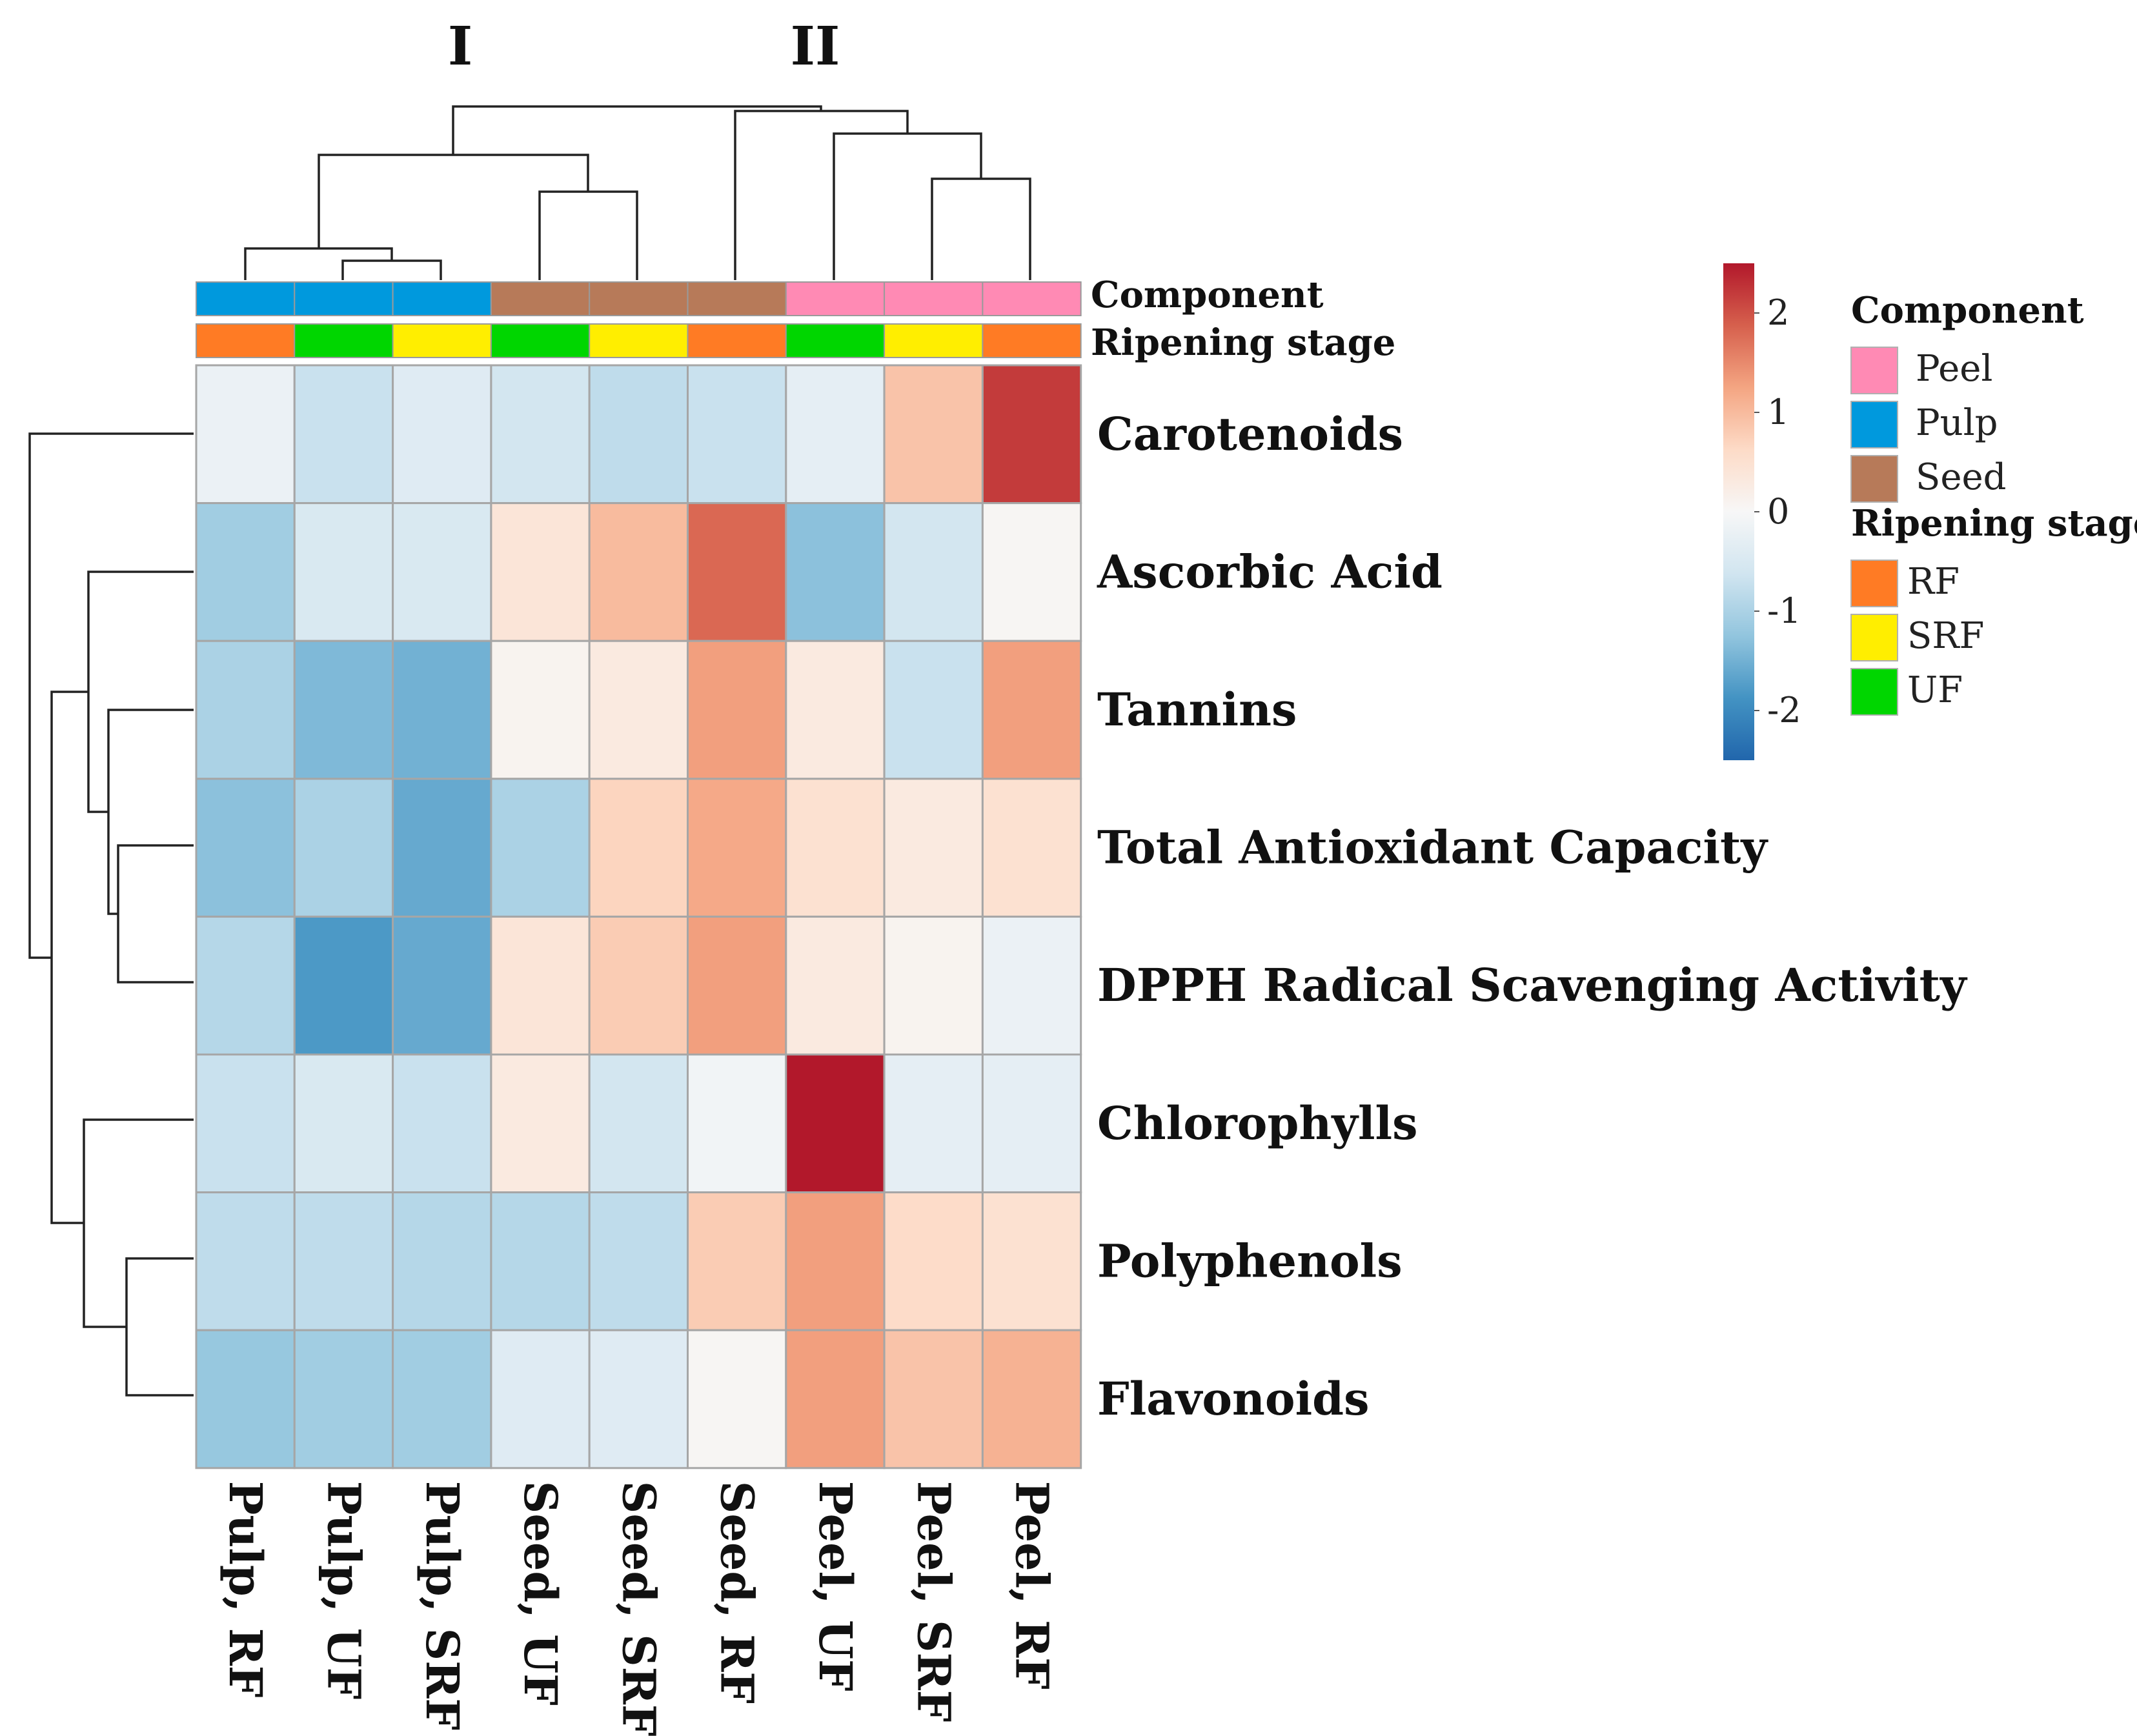  What do you see at coordinates (836, 340) in the screenshot?
I see `ripening-bar-peel-uf` at bounding box center [836, 340].